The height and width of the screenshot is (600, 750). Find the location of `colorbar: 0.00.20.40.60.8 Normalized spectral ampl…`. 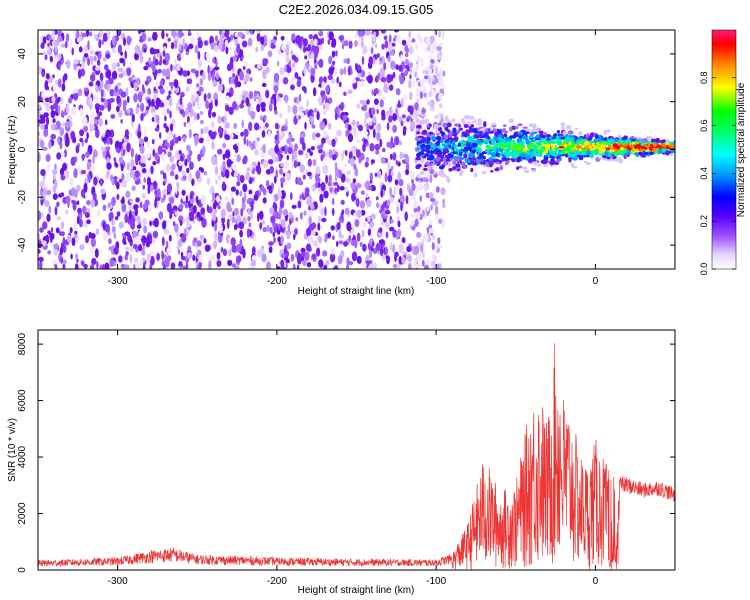

colorbar: 0.00.20.40.60.8 Normalized spectral ampl… is located at coordinates (723, 152).